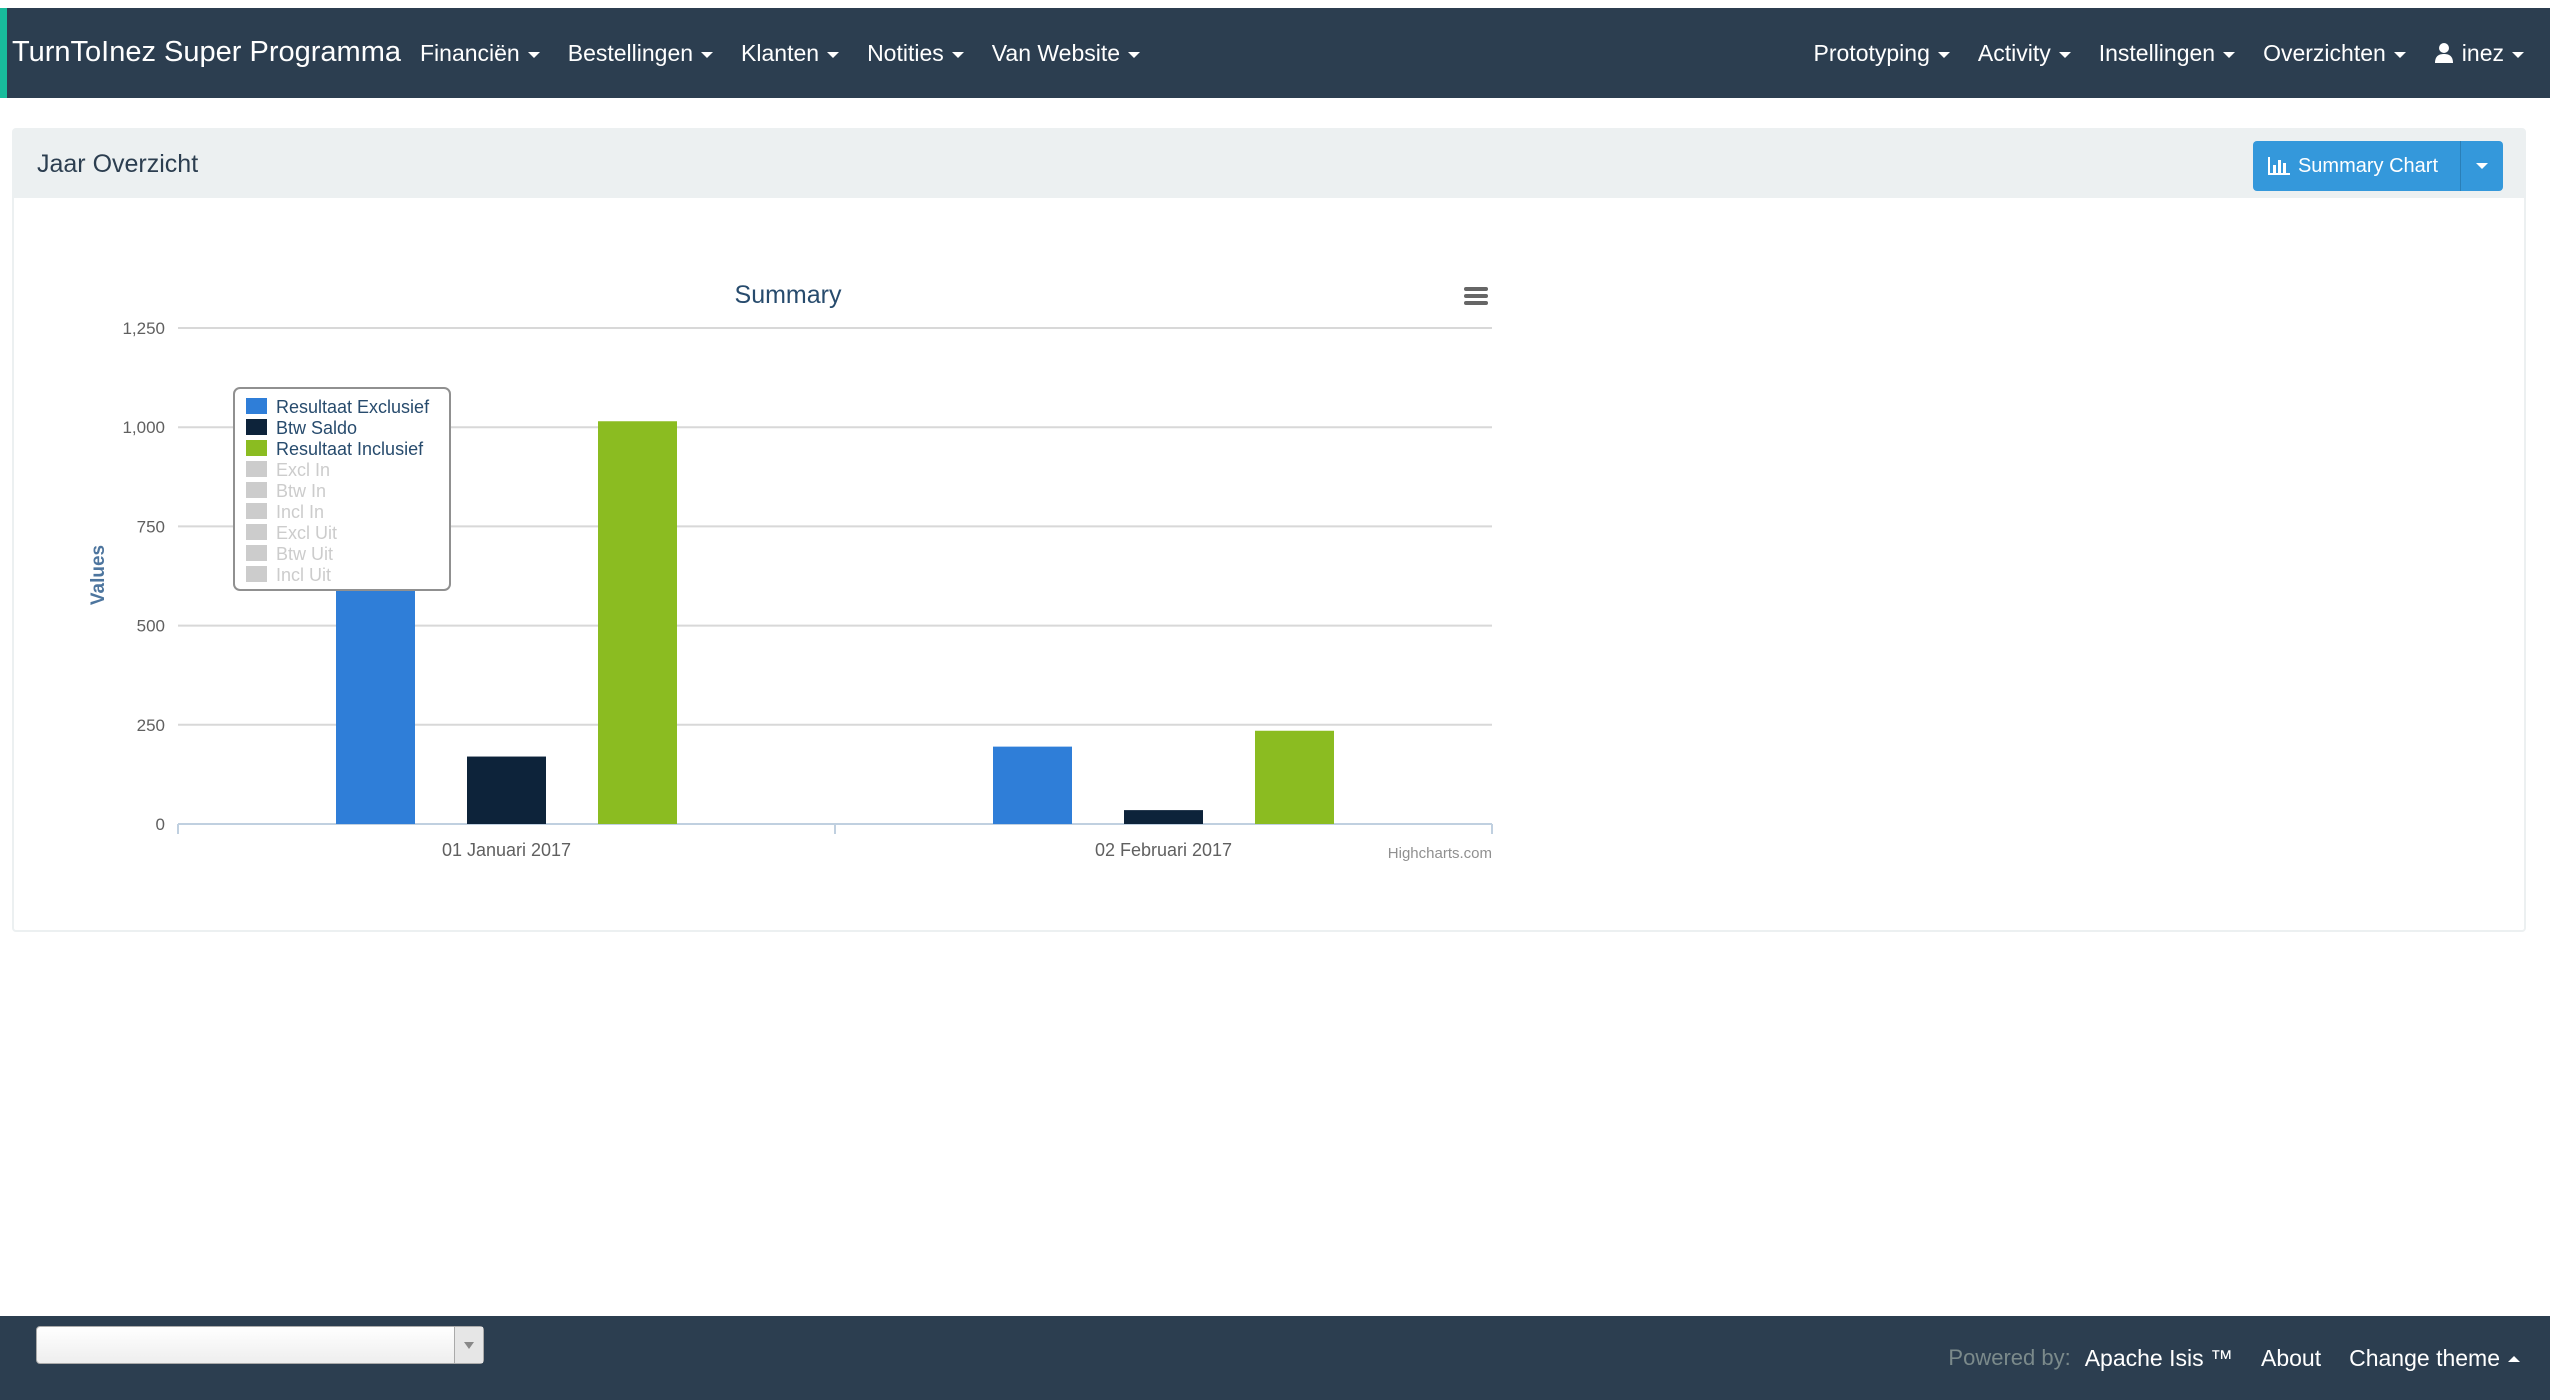  What do you see at coordinates (788, 295) in the screenshot?
I see `chart-title: Summary` at bounding box center [788, 295].